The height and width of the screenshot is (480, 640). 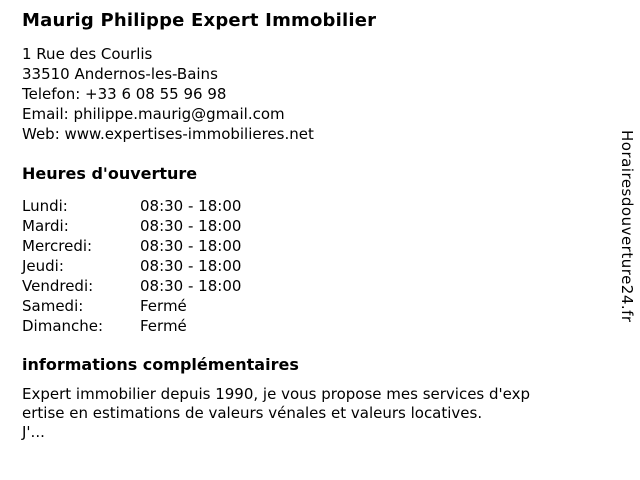 What do you see at coordinates (331, 306) in the screenshot?
I see `hours-row-saturday: Samedi: Fermé` at bounding box center [331, 306].